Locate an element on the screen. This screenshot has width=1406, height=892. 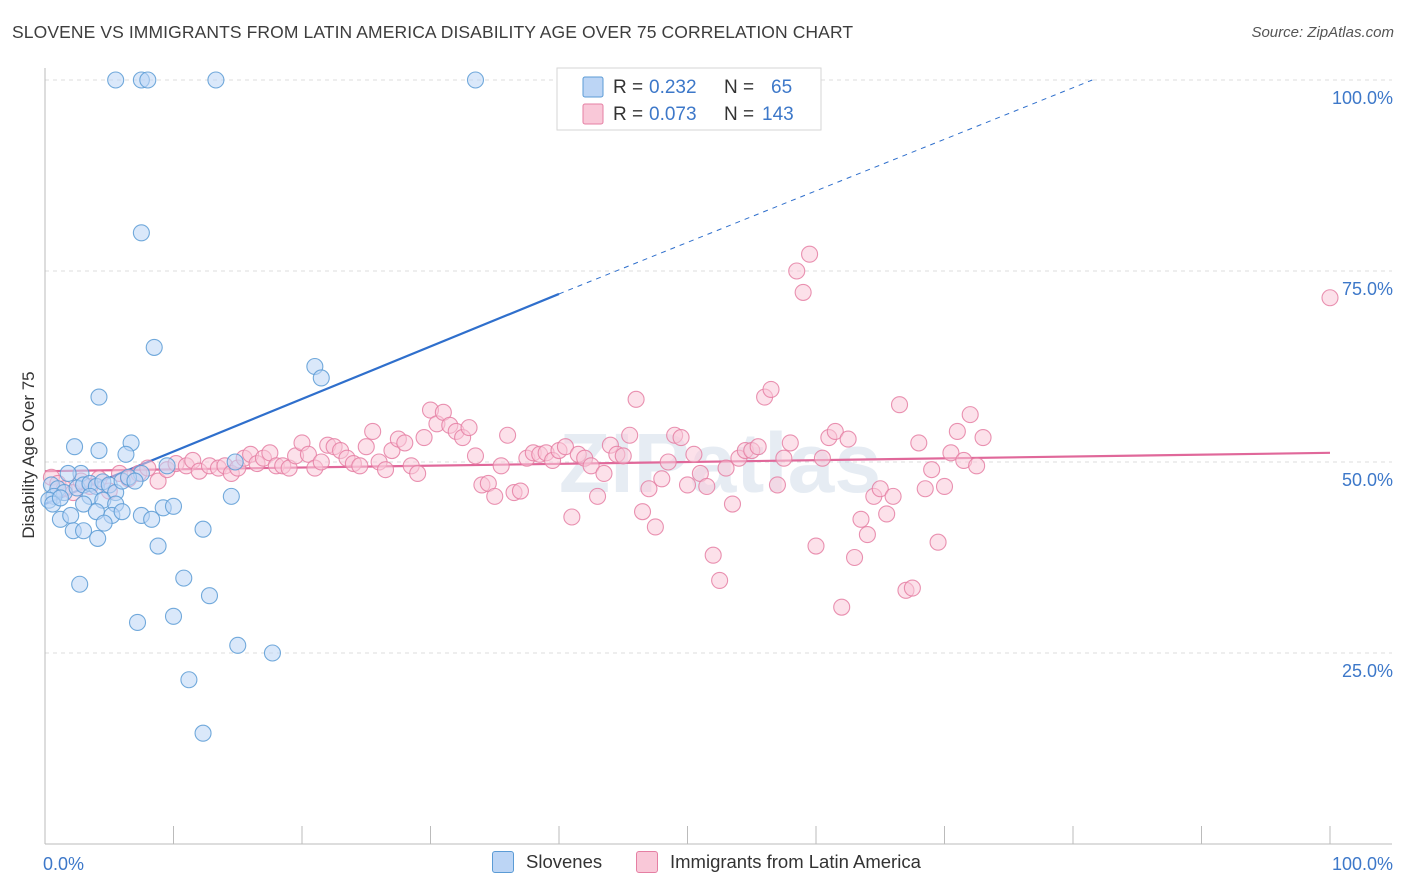
legend-swatch-slovenes is located at coordinates (503, 862).